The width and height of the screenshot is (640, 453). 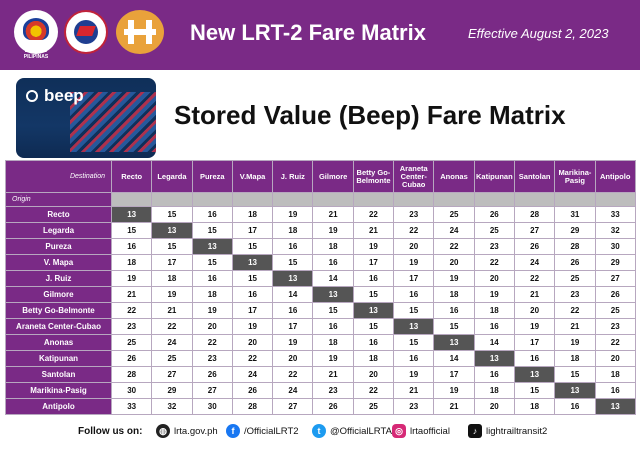 I want to click on column-header: Antipolo, so click(x=615, y=176).